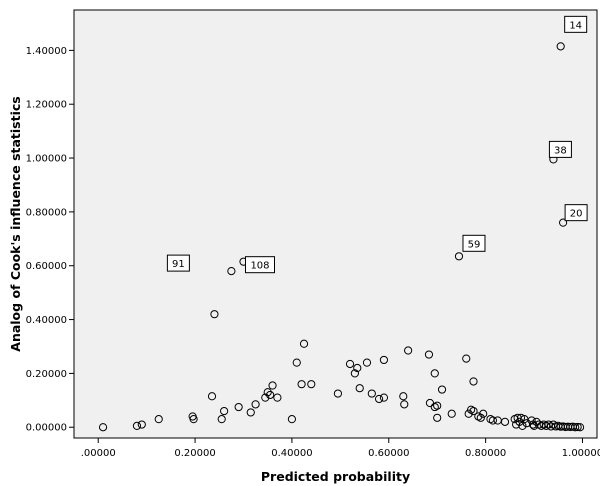 This screenshot has width=600, height=486. I want to click on y-tick-label: 0.20000, so click(46, 374).